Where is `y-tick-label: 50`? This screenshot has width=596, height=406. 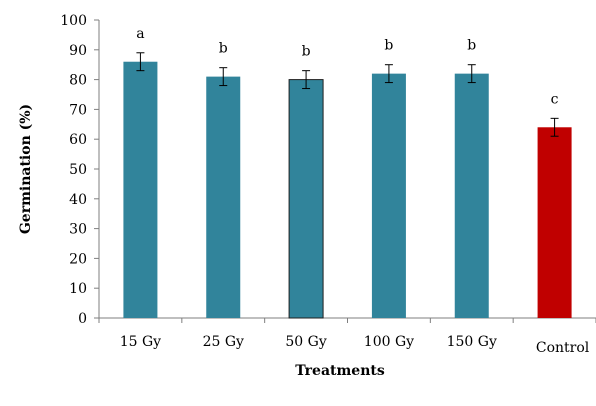
y-tick-label: 50 is located at coordinates (78, 170).